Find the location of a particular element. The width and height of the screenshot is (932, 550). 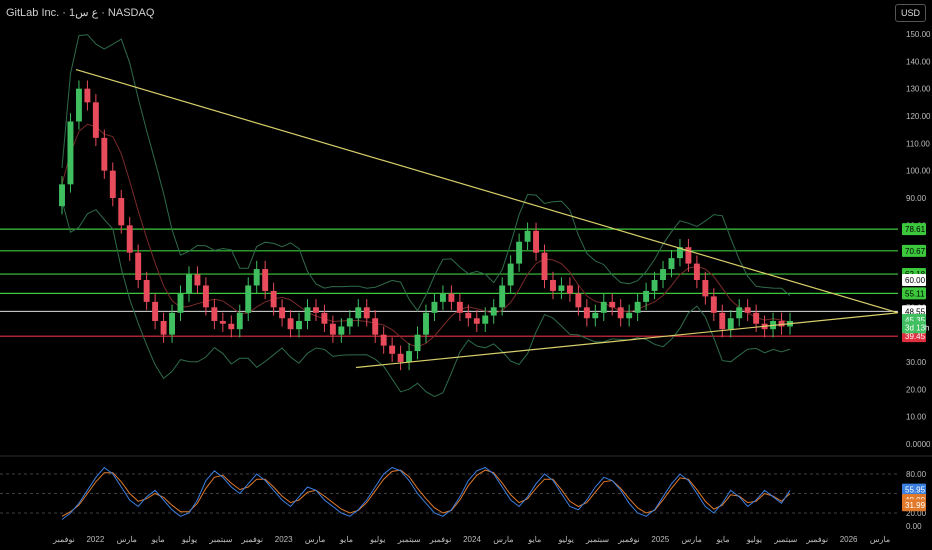

price-badge is located at coordinates (914, 280).